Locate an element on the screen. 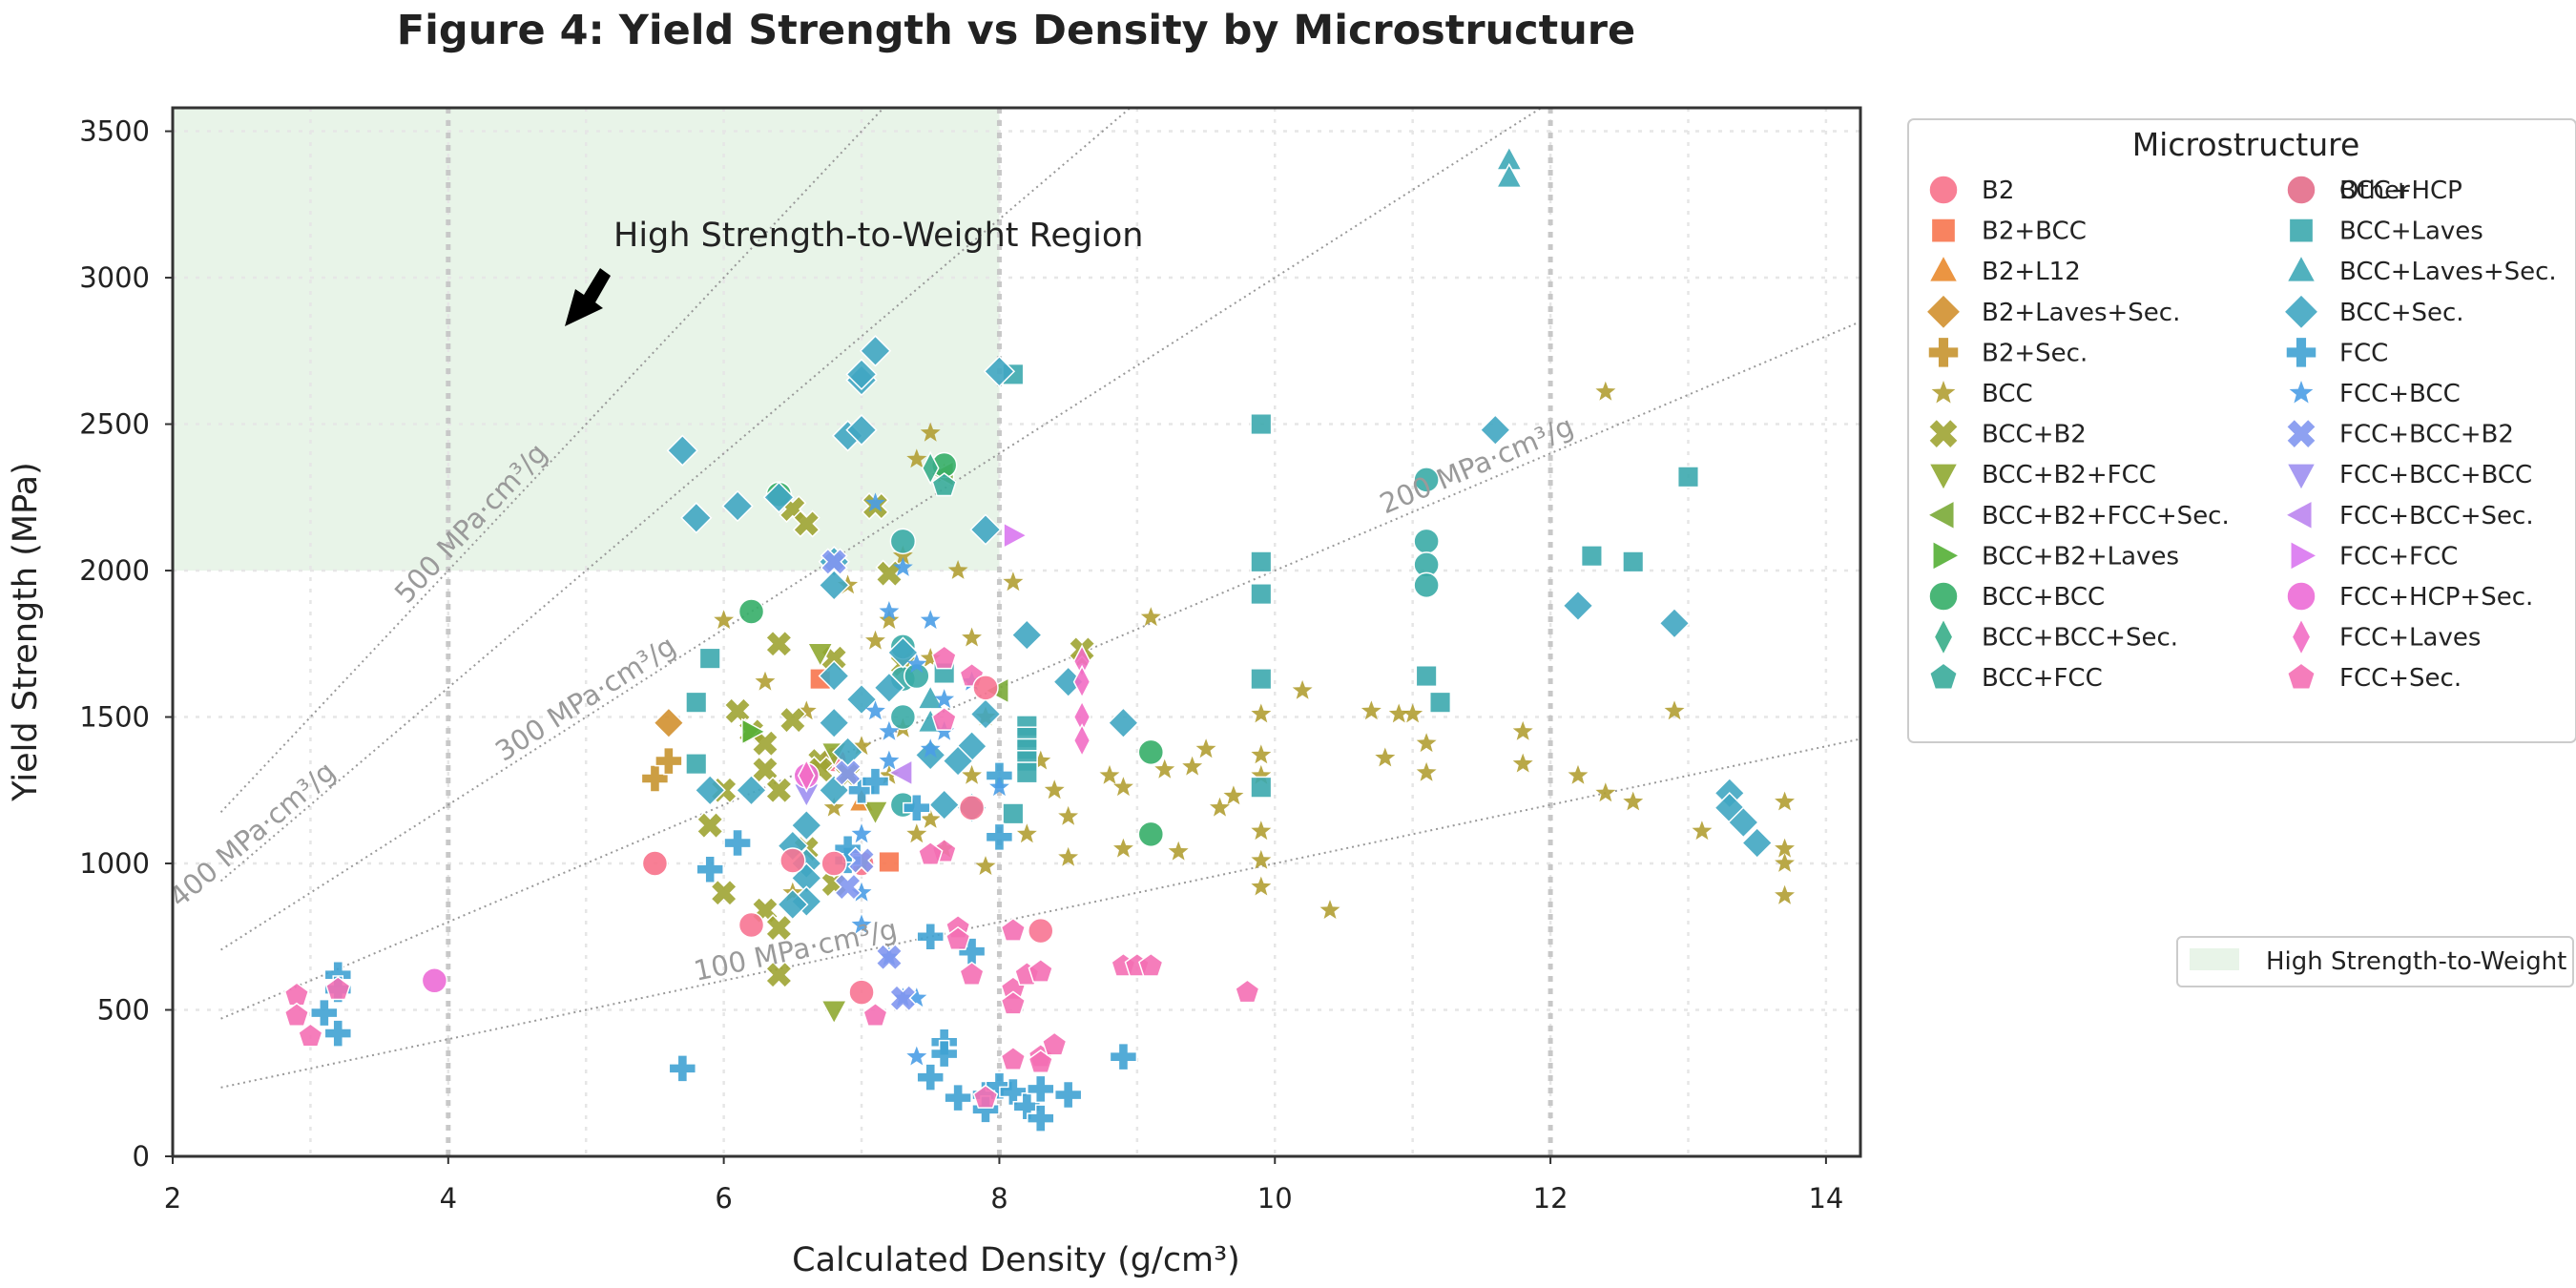 This screenshot has height=1288, width=2576. series-bcc-laves-sec- is located at coordinates (1220, 439).